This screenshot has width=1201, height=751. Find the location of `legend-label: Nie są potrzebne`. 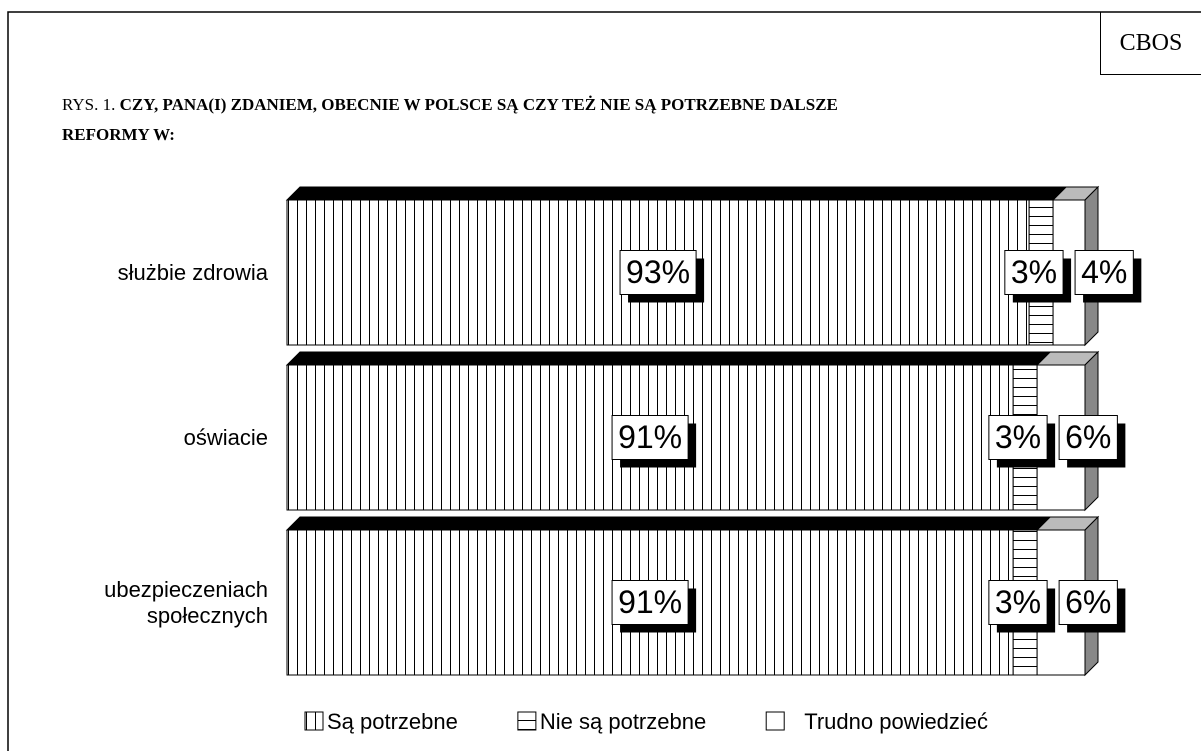

legend-label: Nie są potrzebne is located at coordinates (623, 721).